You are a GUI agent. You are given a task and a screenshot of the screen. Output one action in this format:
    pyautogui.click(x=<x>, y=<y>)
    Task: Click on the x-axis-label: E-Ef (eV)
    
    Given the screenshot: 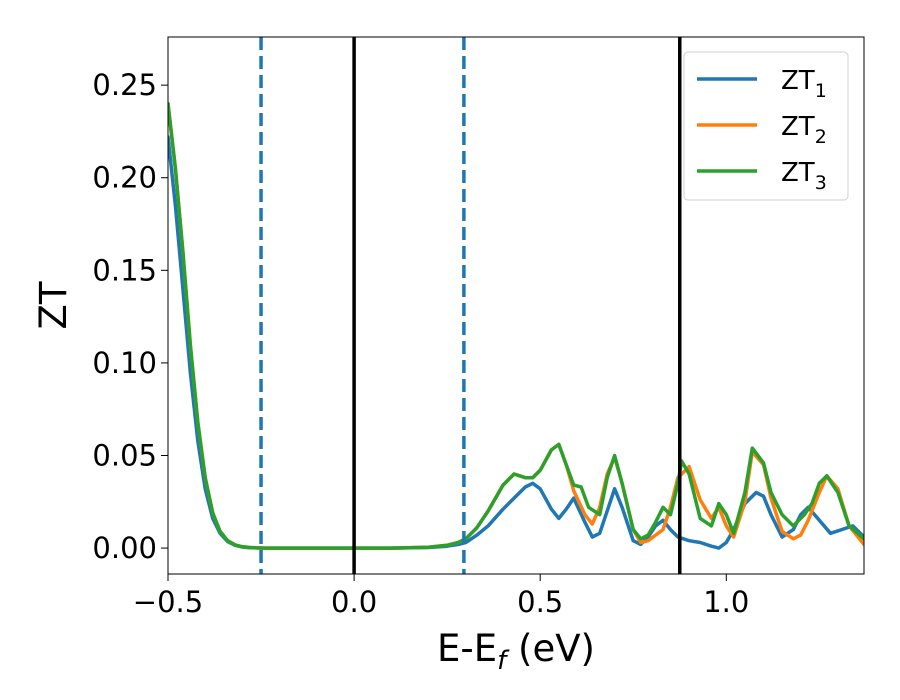 What is the action you would take?
    pyautogui.click(x=516, y=651)
    